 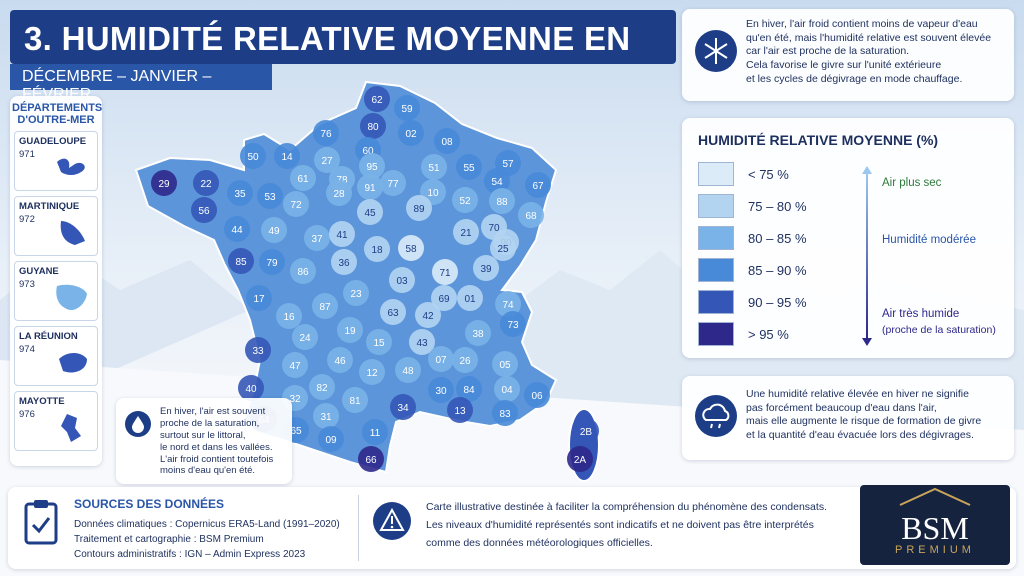 What do you see at coordinates (848, 174) in the screenshot?
I see `legend-row: < 75 %` at bounding box center [848, 174].